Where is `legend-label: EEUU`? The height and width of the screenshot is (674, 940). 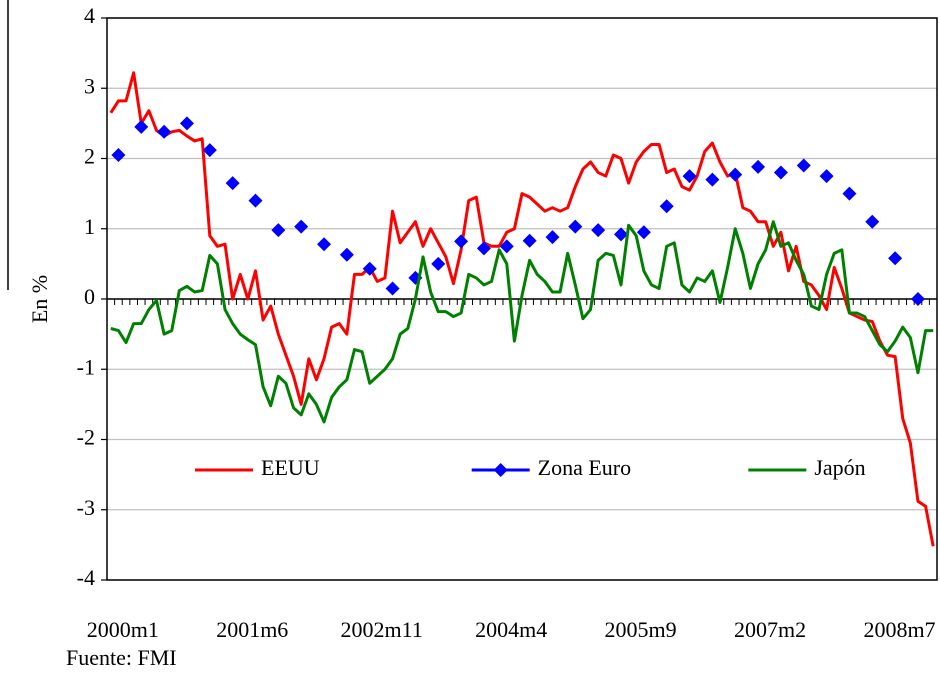
legend-label: EEUU is located at coordinates (290, 467).